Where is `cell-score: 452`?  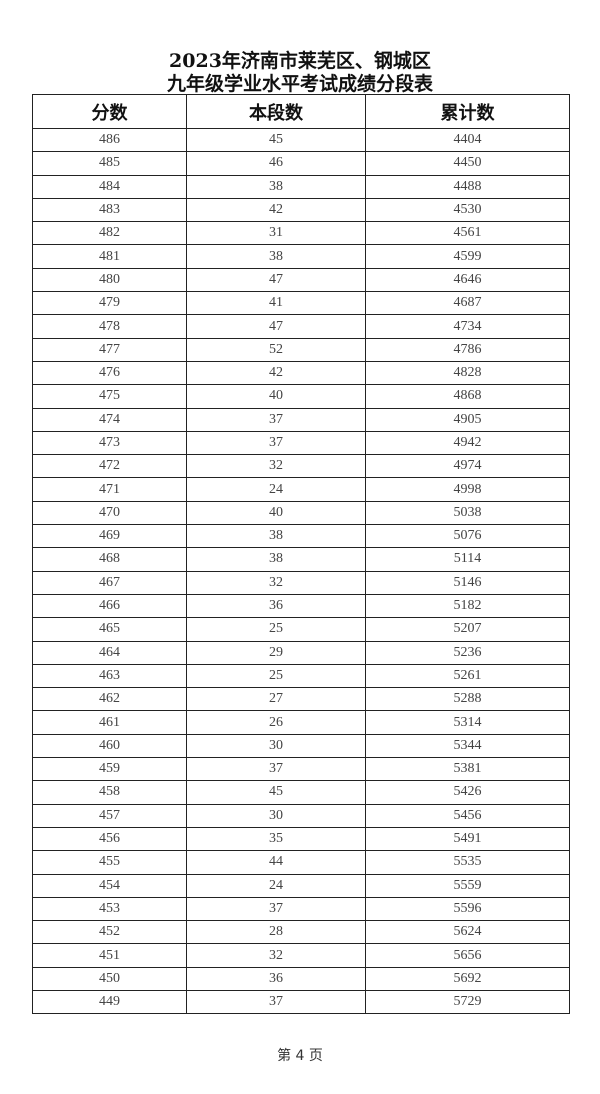
cell-score: 452 is located at coordinates (109, 932).